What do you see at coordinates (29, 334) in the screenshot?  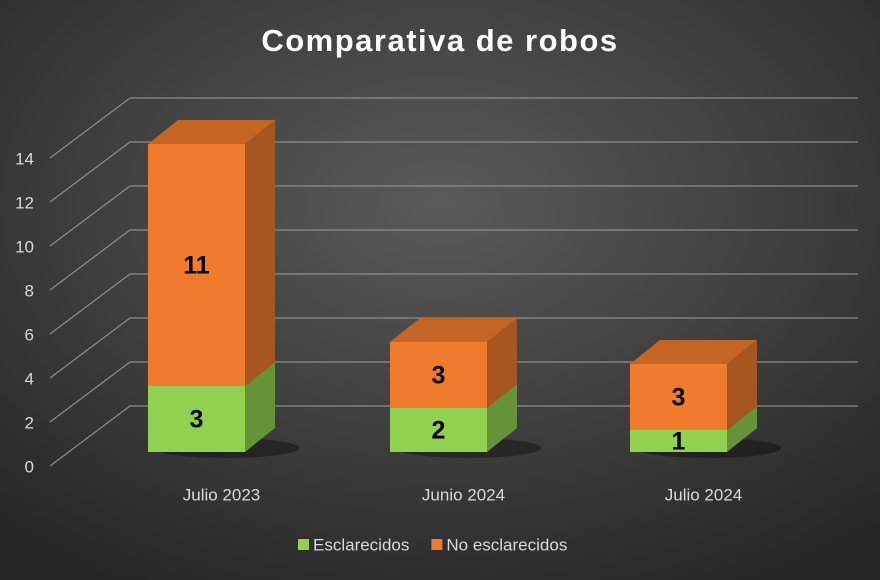 I see `y-tick-label: 6` at bounding box center [29, 334].